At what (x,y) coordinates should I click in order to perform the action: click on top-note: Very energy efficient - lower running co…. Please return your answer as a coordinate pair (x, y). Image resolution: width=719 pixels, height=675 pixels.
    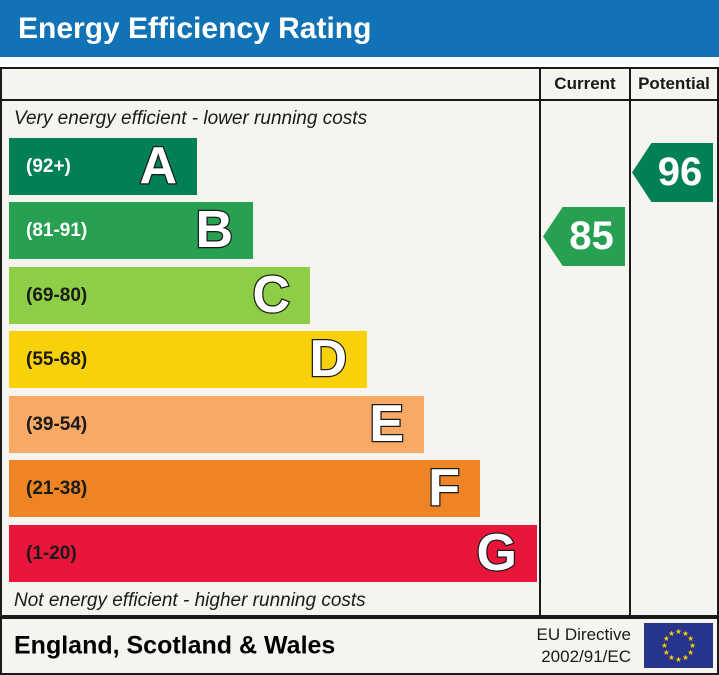
    Looking at the image, I should click on (191, 118).